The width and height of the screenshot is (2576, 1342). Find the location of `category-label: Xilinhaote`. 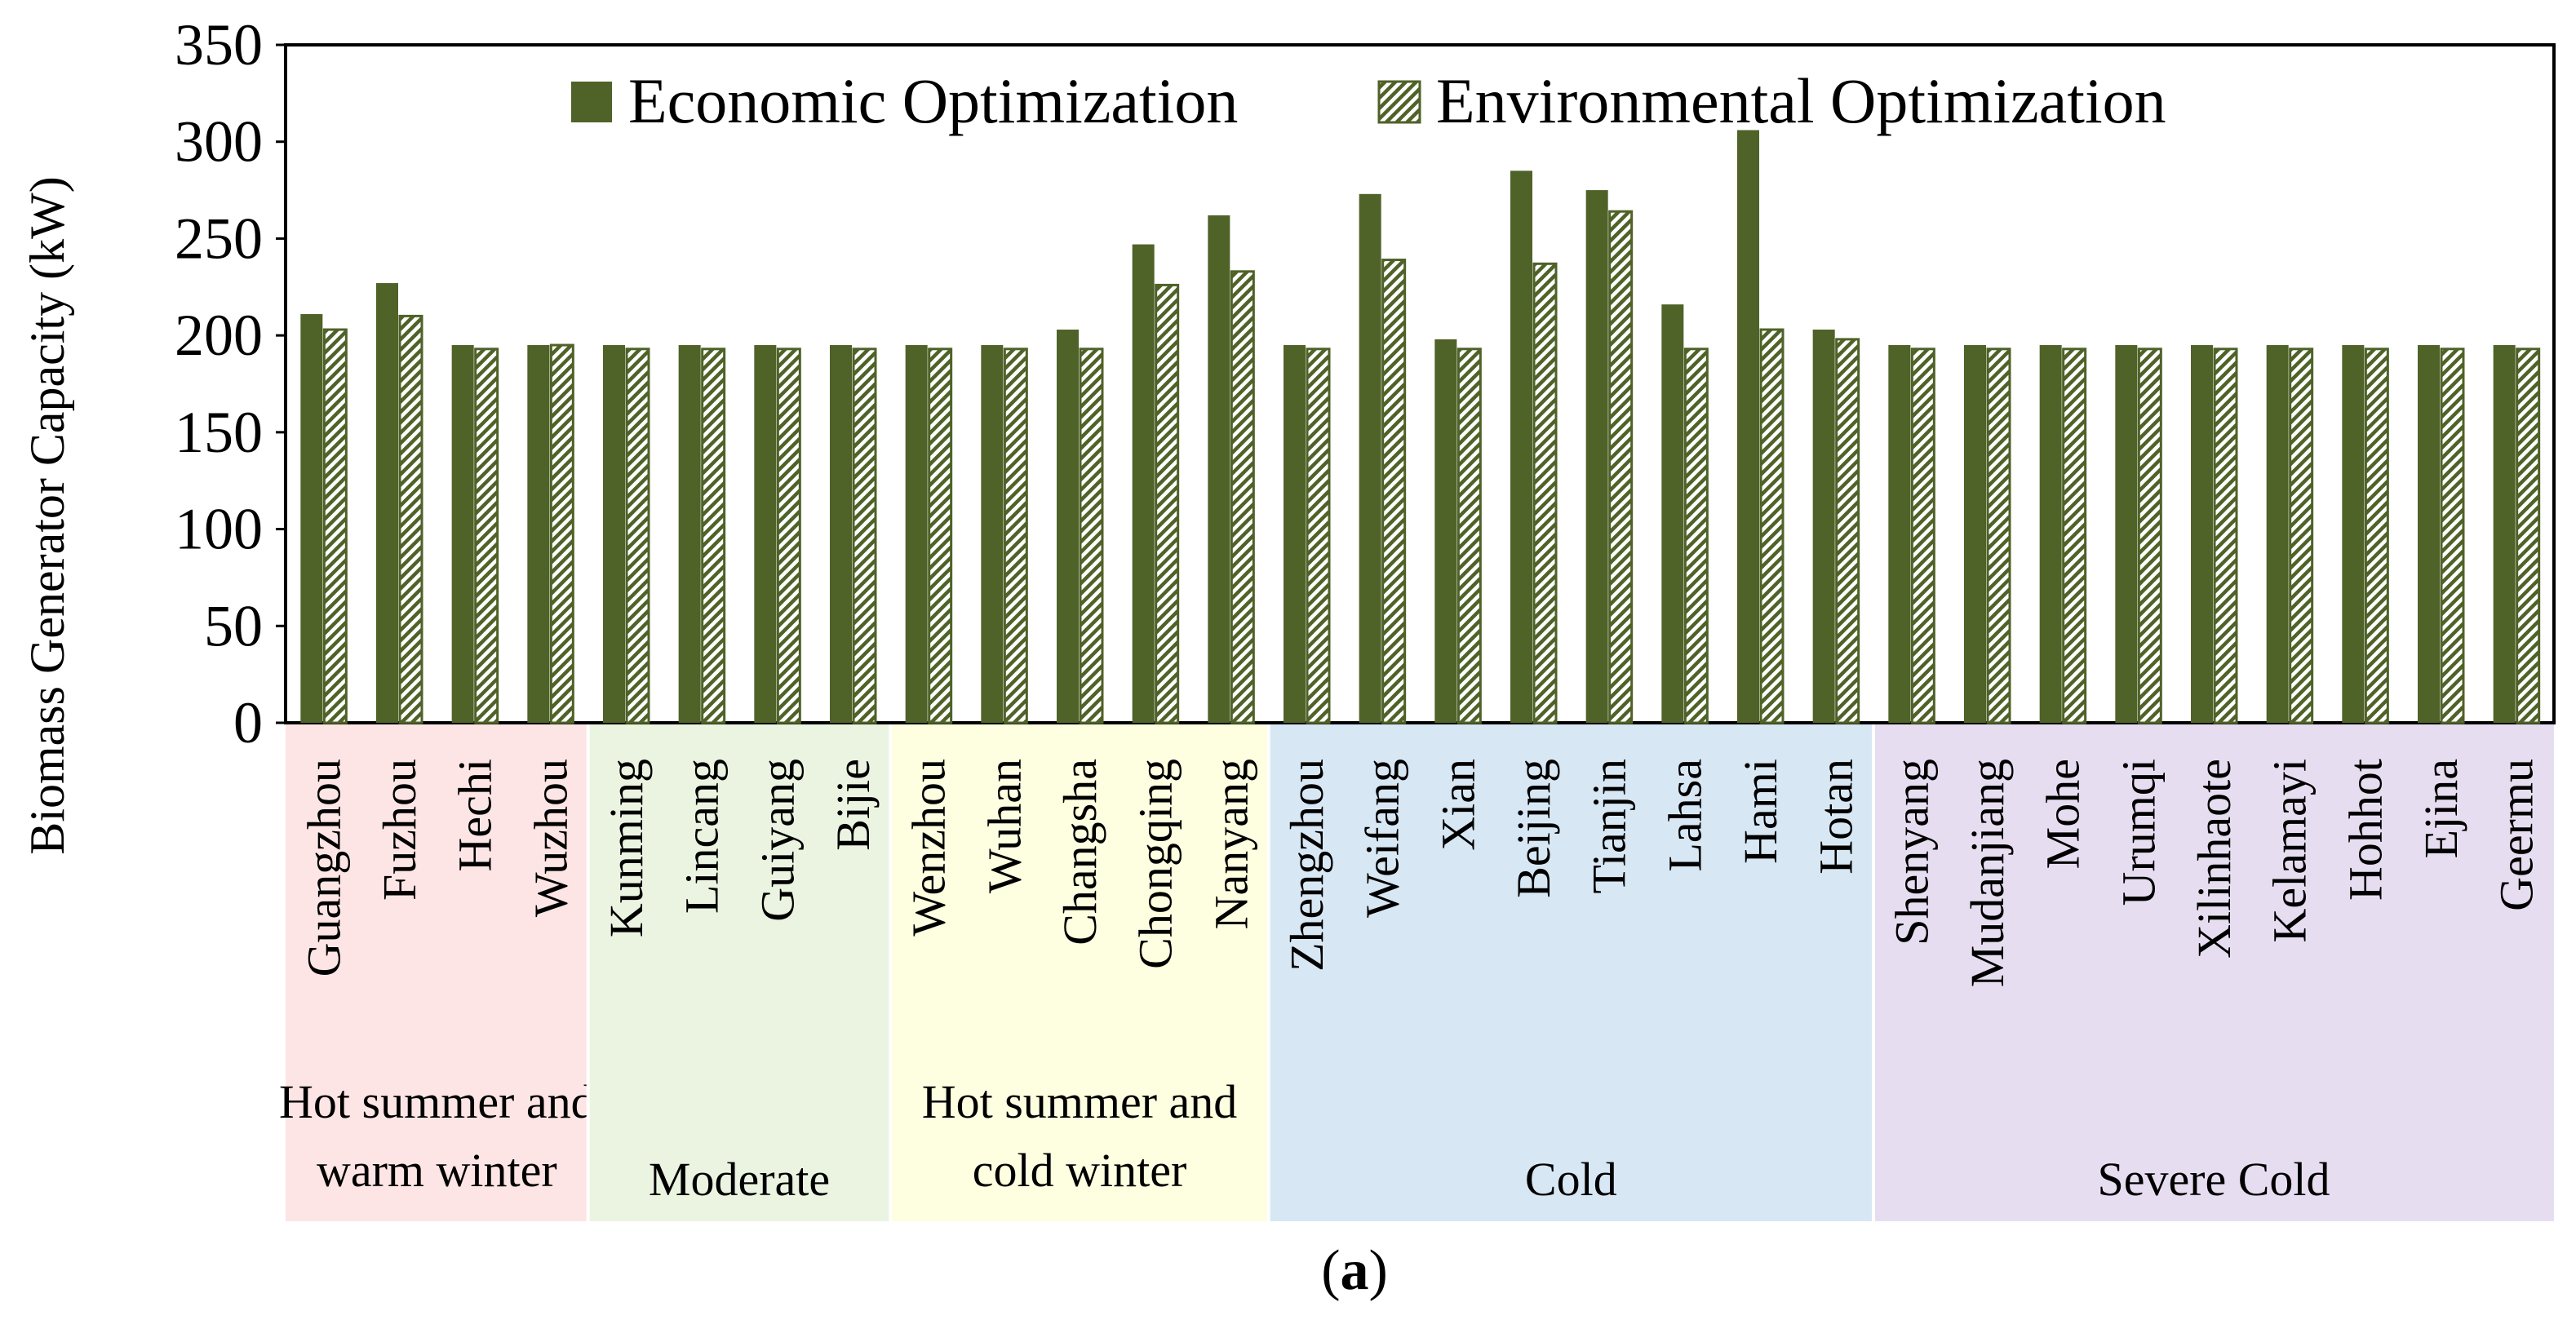

category-label: Xilinhaote is located at coordinates (2214, 859).